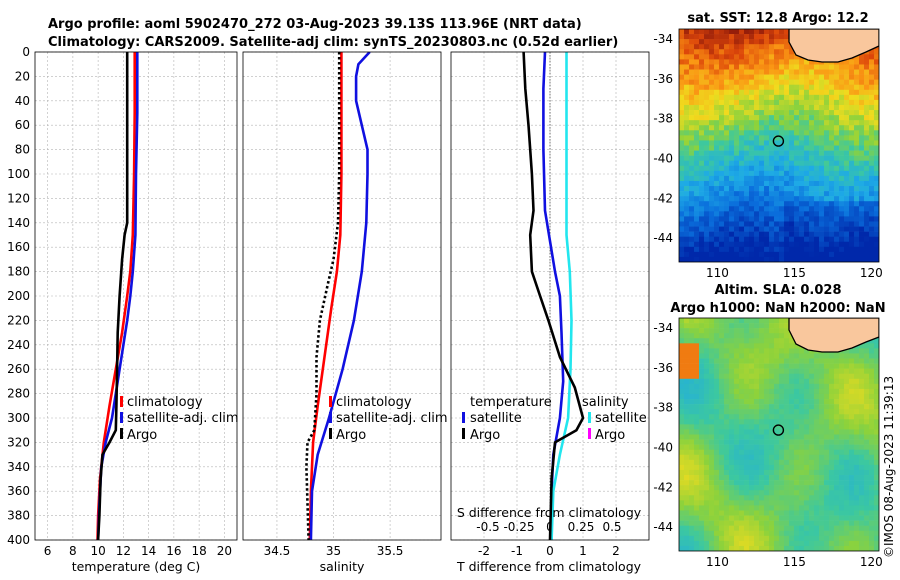 The width and height of the screenshot is (900, 580). Describe the element at coordinates (777, 308) in the screenshot. I see `sla-map-subtitle: Argo h1000: NaN h2000: NaN` at that location.